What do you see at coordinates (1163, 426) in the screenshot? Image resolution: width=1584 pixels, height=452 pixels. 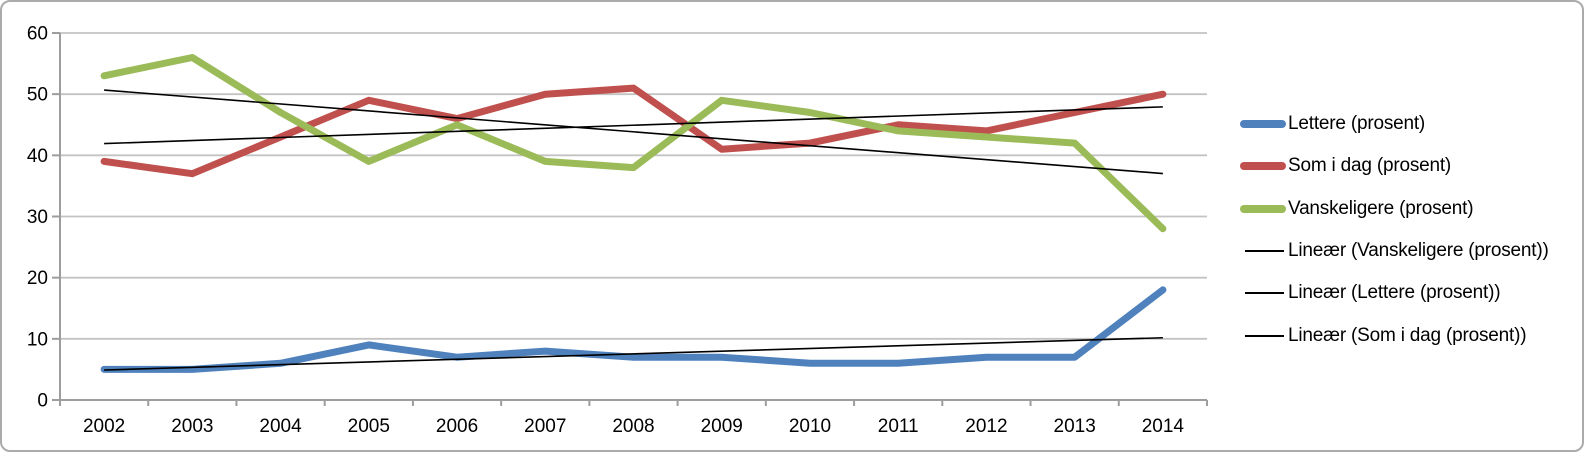 I see `x-axis-tick-label: 2014` at bounding box center [1163, 426].